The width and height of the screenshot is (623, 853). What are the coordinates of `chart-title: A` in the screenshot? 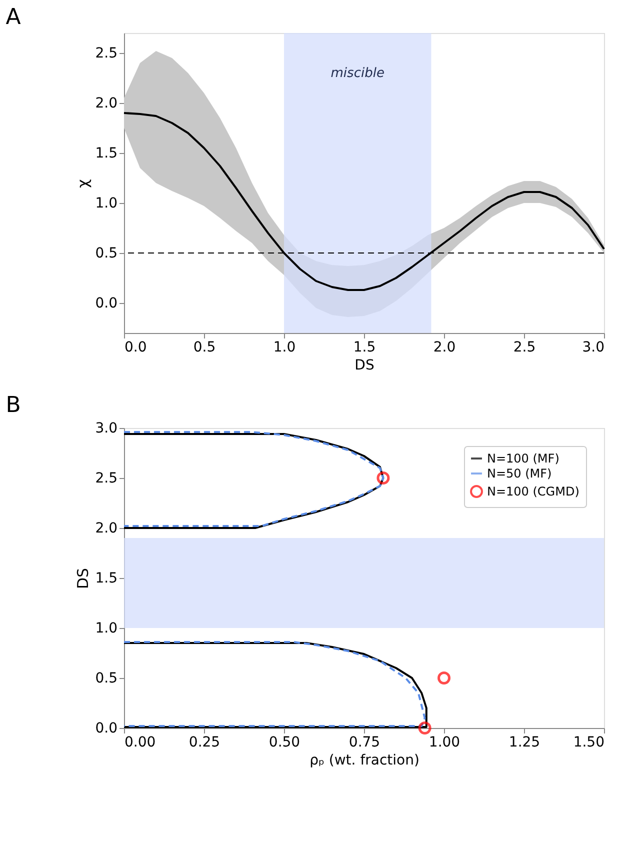 It's located at (13, 17).